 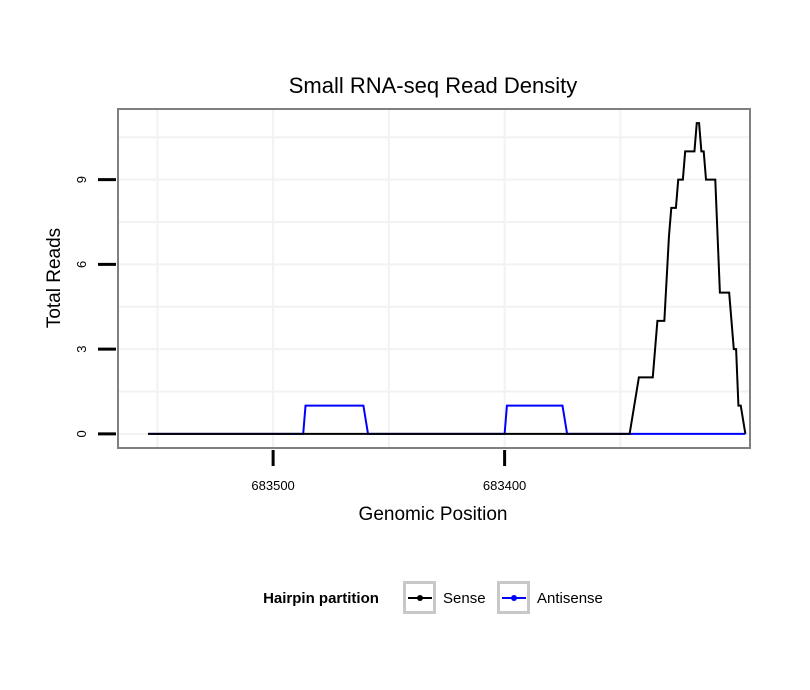 I want to click on legend-label: Antisense, so click(x=570, y=598).